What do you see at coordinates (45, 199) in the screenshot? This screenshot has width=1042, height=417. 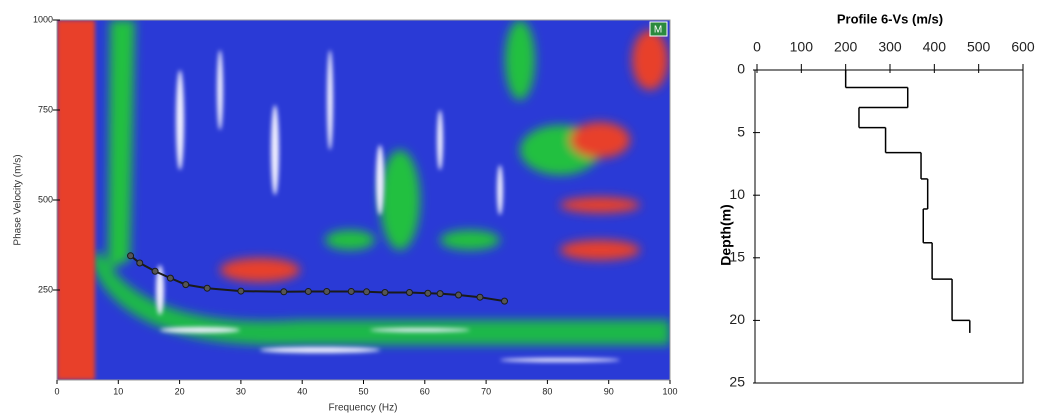 I see `y-tick-label: 500` at bounding box center [45, 199].